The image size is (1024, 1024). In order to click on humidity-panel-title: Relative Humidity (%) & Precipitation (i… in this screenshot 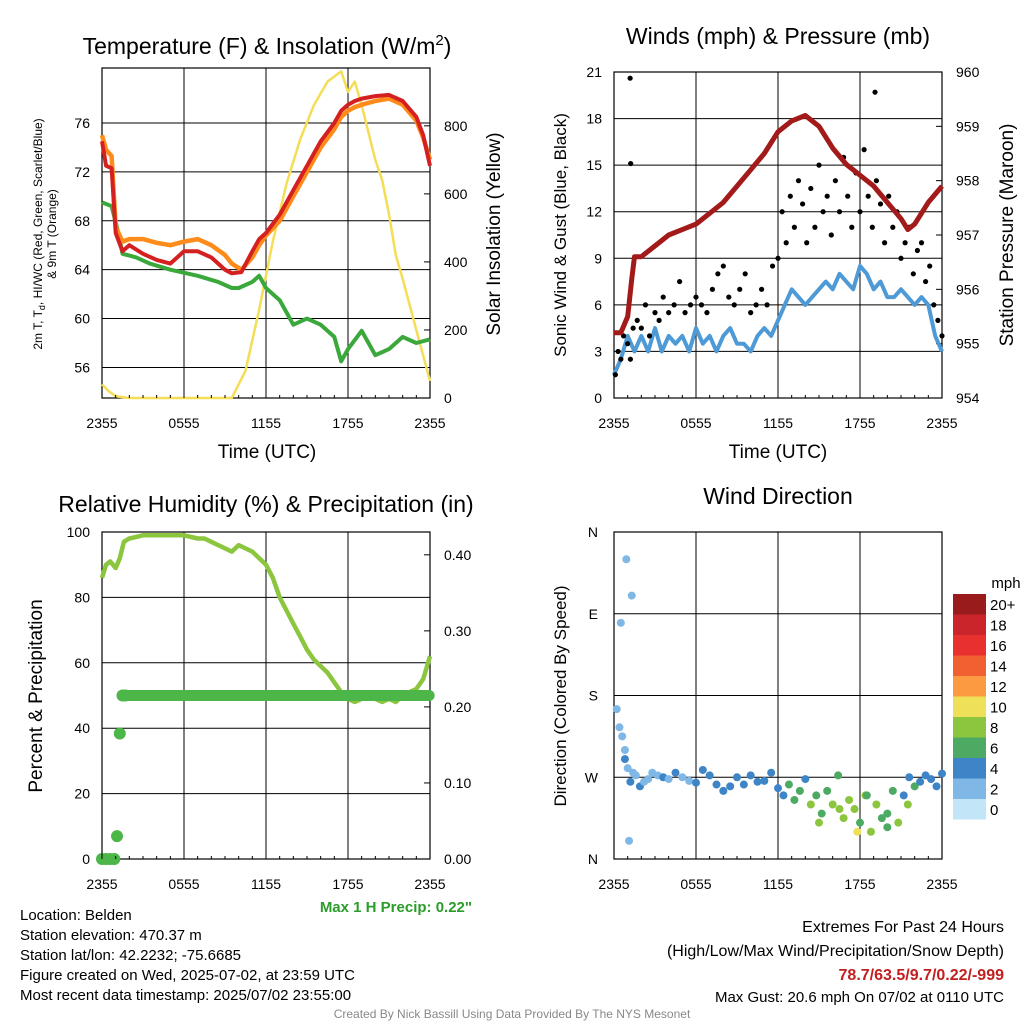, I will do `click(265, 504)`.